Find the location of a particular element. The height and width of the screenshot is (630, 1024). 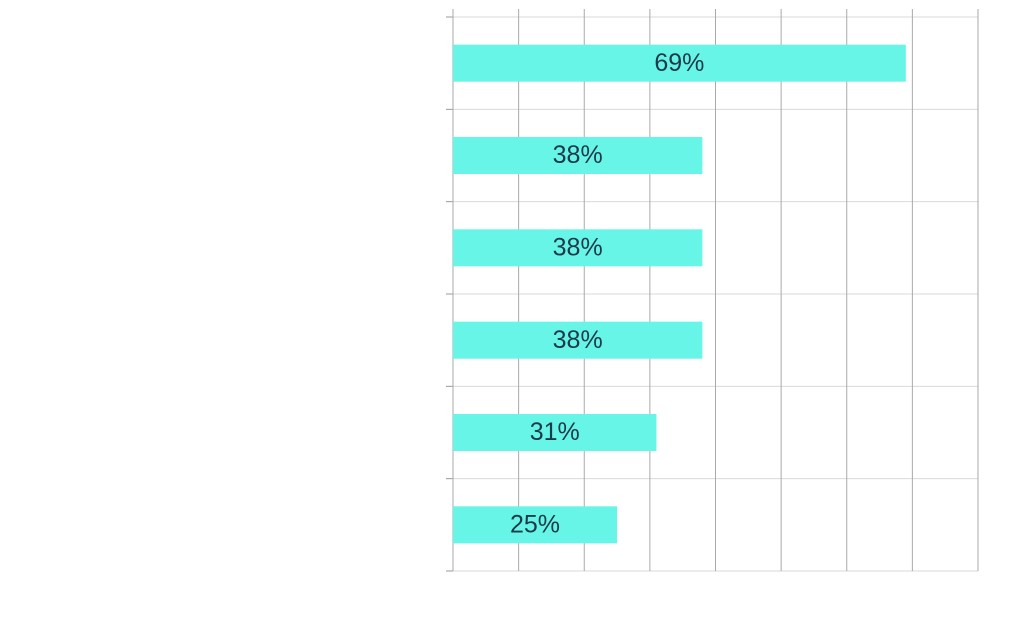

value-label: 31% is located at coordinates (555, 432).